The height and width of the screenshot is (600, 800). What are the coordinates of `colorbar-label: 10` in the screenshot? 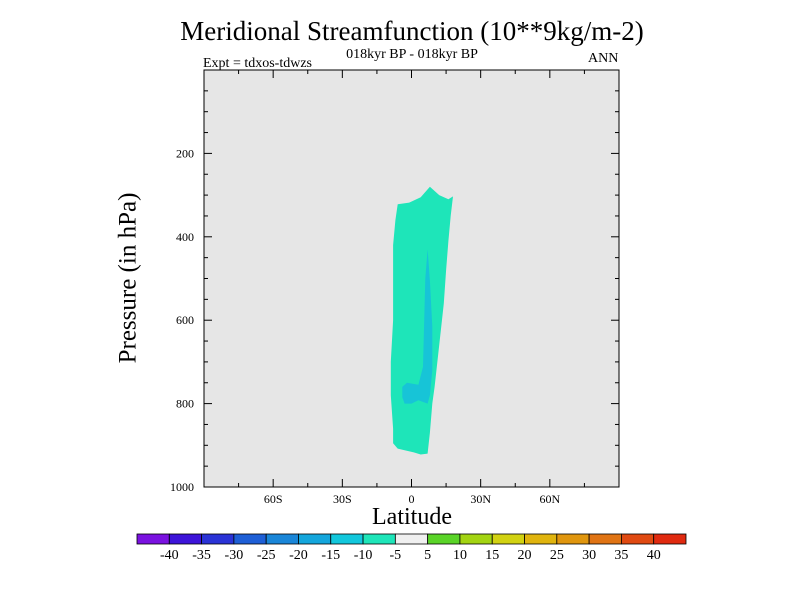 It's located at (460, 555).